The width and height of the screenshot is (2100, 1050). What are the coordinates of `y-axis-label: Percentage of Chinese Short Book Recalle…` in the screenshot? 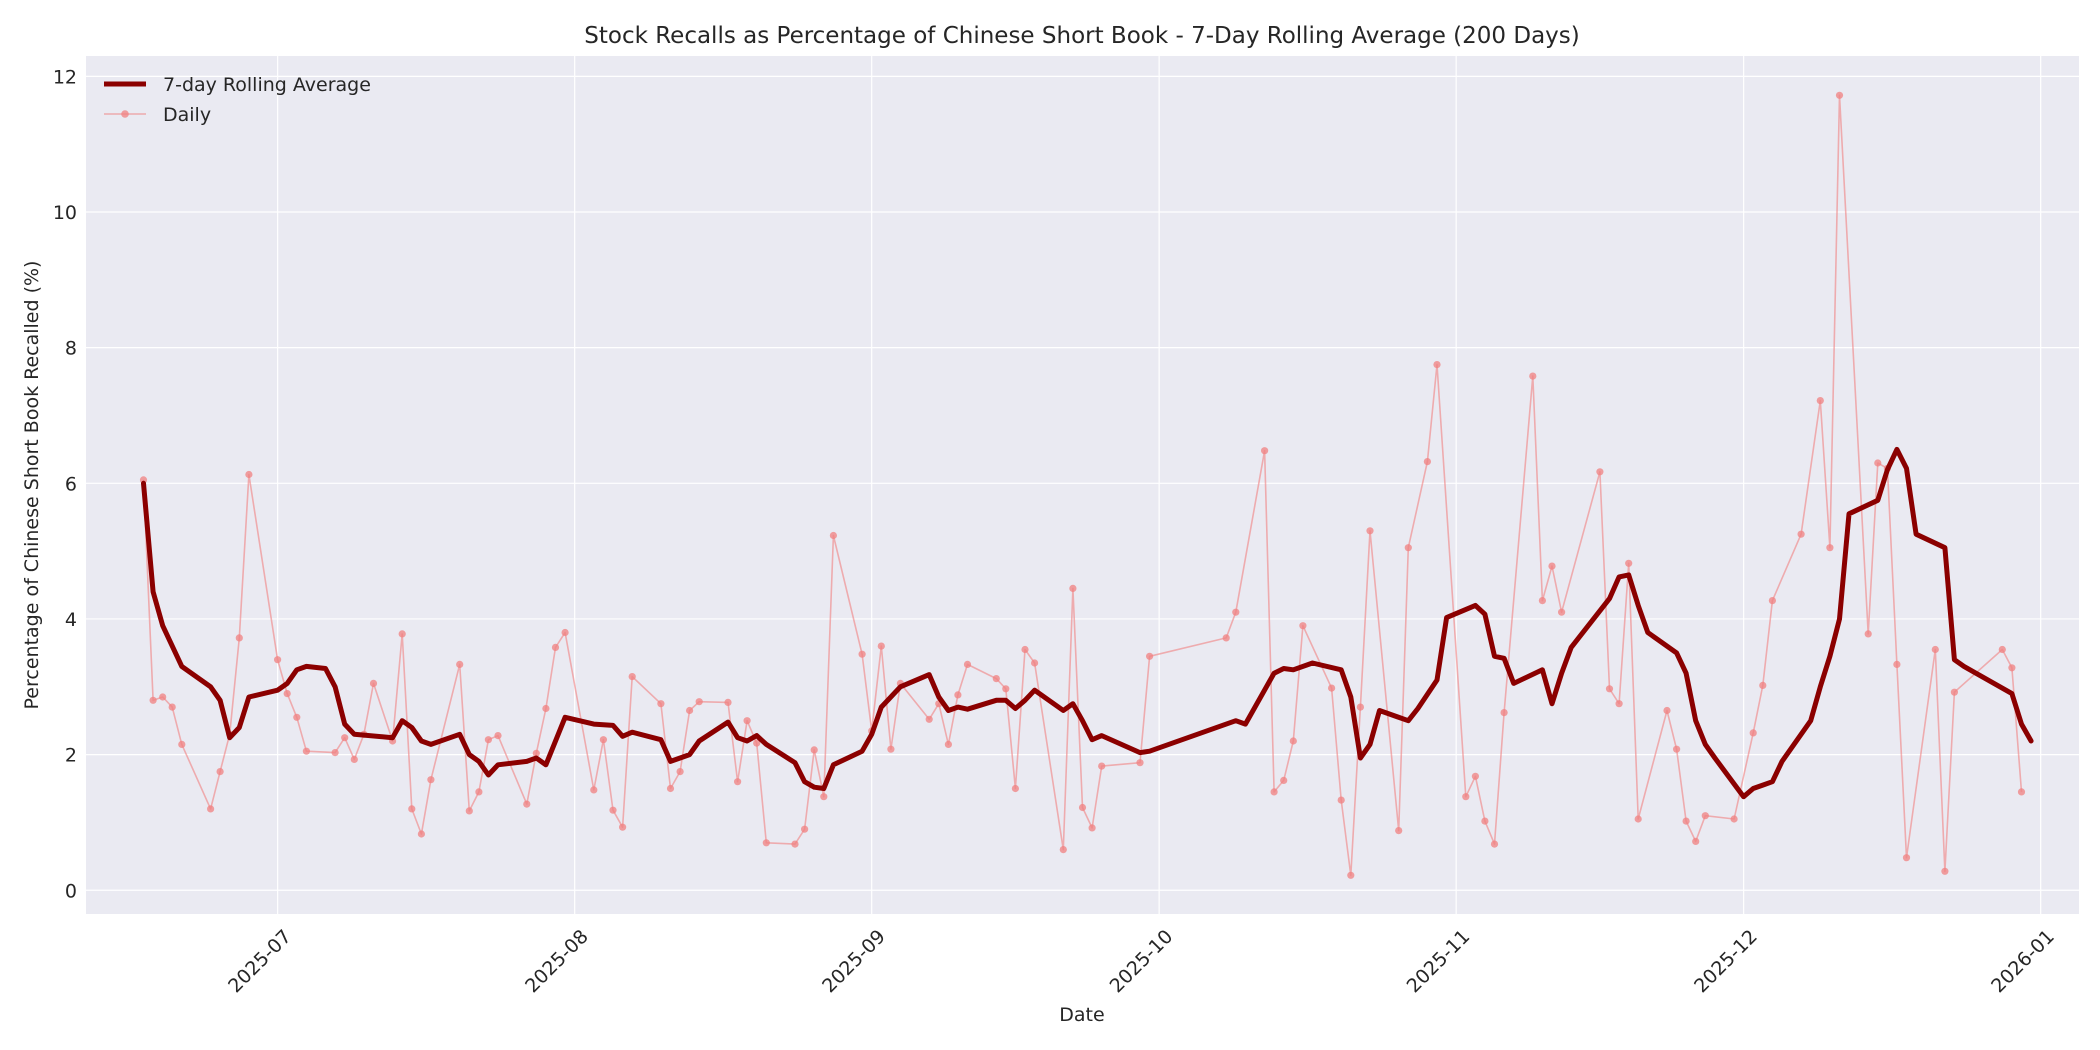 It's located at (32, 485).